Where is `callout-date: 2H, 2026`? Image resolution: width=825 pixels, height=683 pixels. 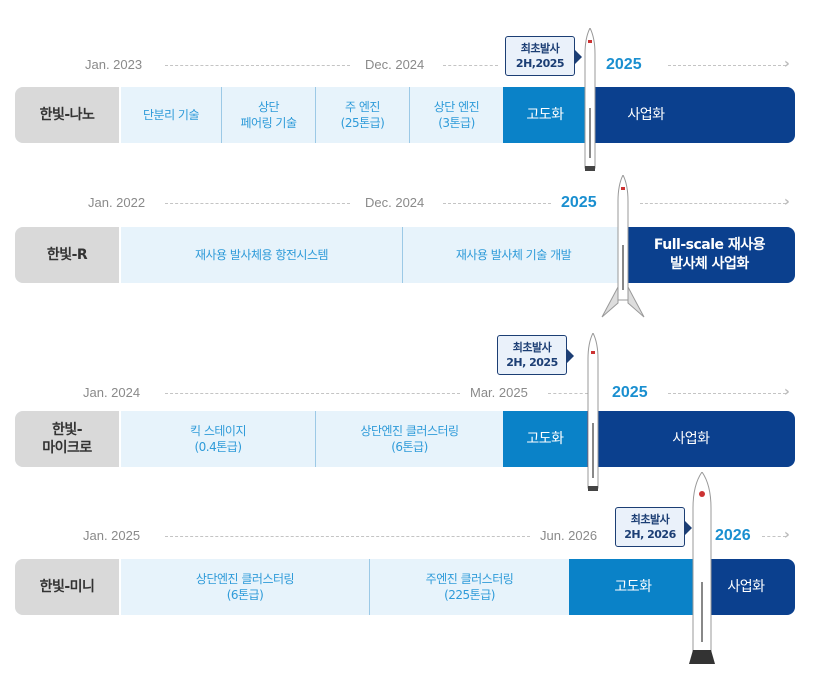
callout-date: 2H, 2026 is located at coordinates (650, 534).